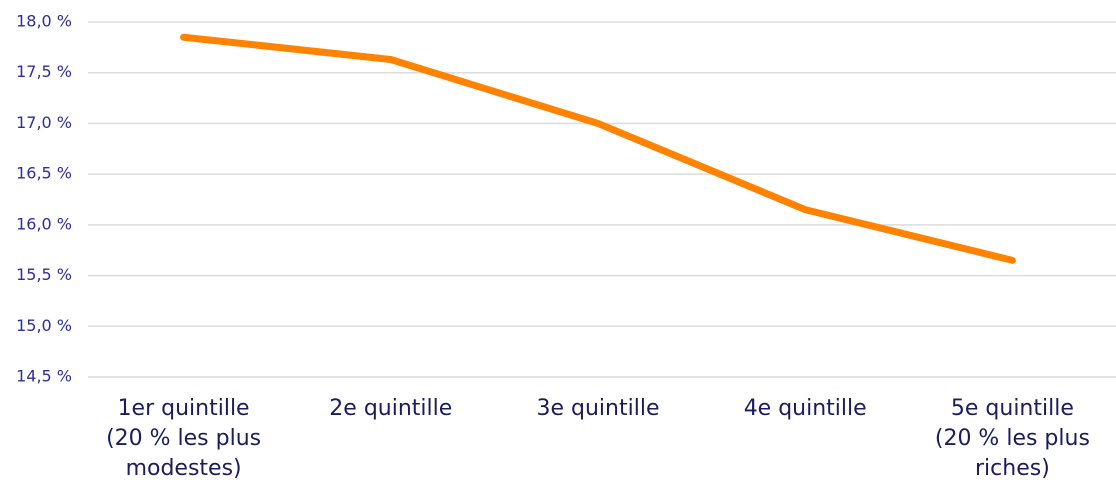 The width and height of the screenshot is (1116, 489). Describe the element at coordinates (1012, 438) in the screenshot. I see `x-tick-label: 5e quintille (20 % les plus riches)` at that location.